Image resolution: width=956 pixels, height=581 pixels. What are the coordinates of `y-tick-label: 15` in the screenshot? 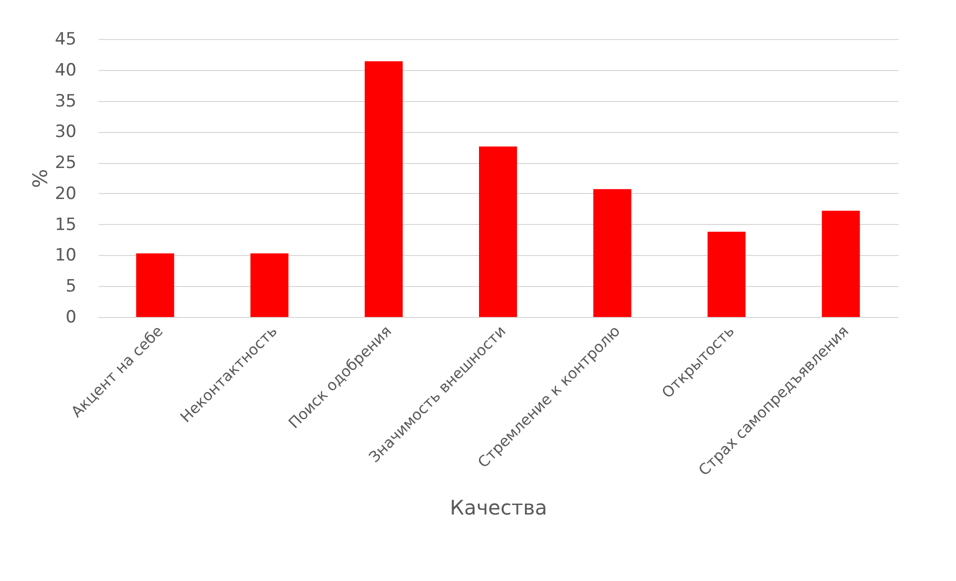 It's located at (65, 224).